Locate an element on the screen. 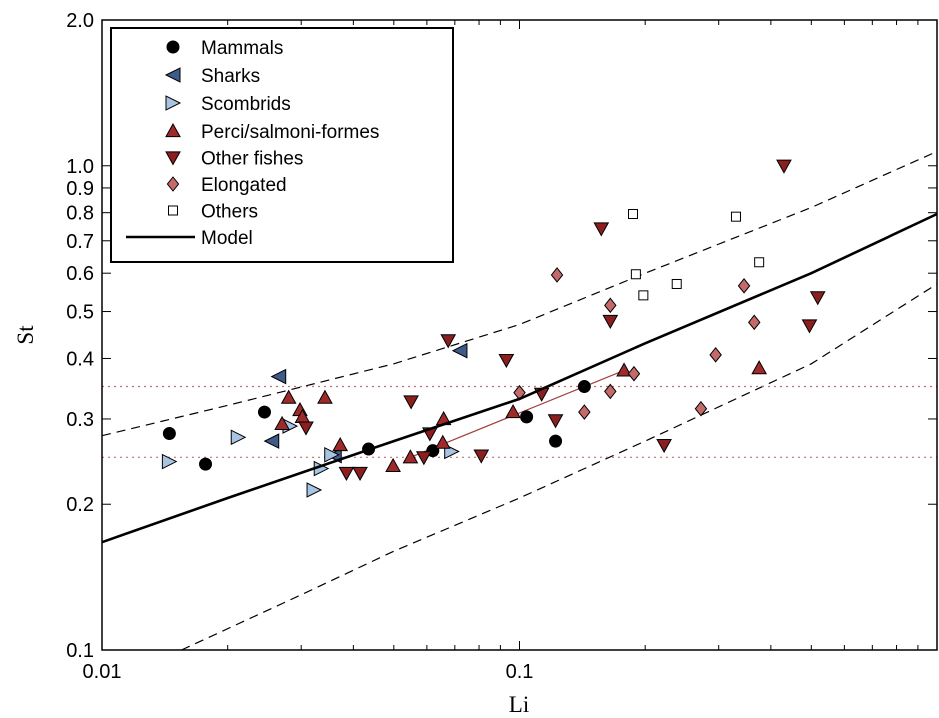  legend-swatch-elongated is located at coordinates (173, 184).